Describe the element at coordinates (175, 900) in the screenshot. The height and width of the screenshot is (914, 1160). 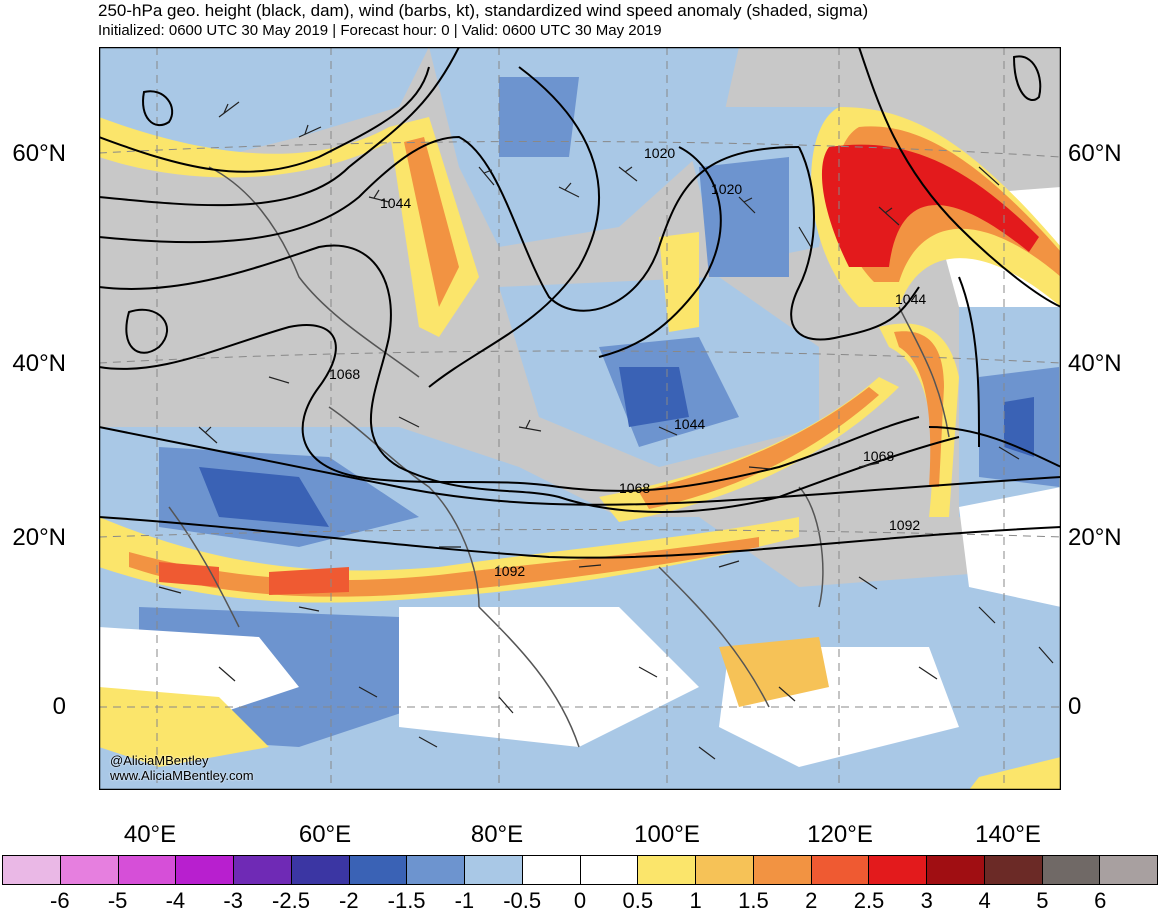
I see `colorbar-label: -4` at that location.